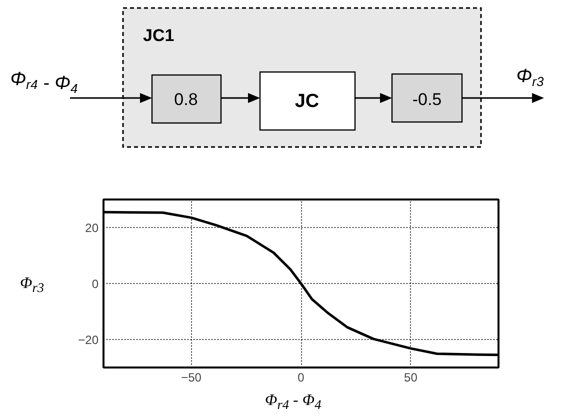  I want to click on text: -0.5, so click(427, 99).